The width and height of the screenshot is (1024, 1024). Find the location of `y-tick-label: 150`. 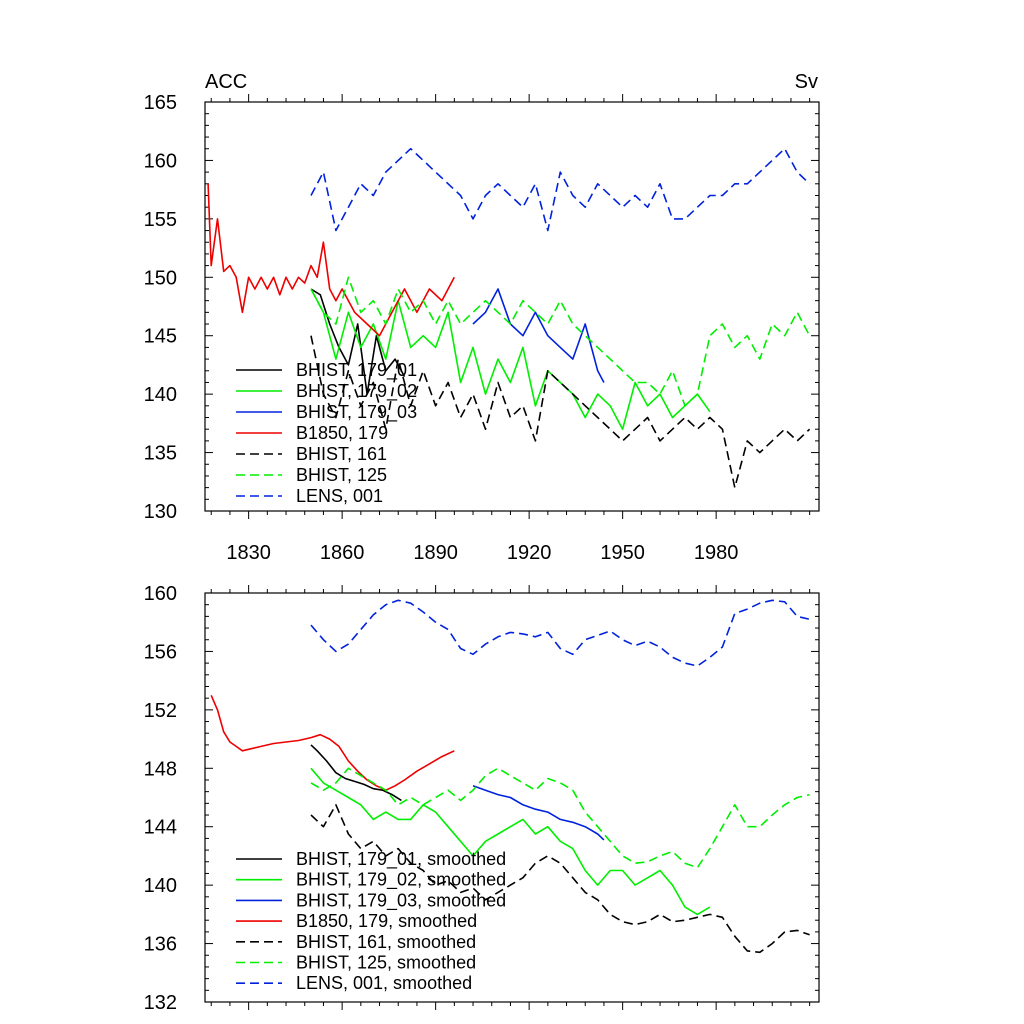

y-tick-label: 150 is located at coordinates (160, 278).